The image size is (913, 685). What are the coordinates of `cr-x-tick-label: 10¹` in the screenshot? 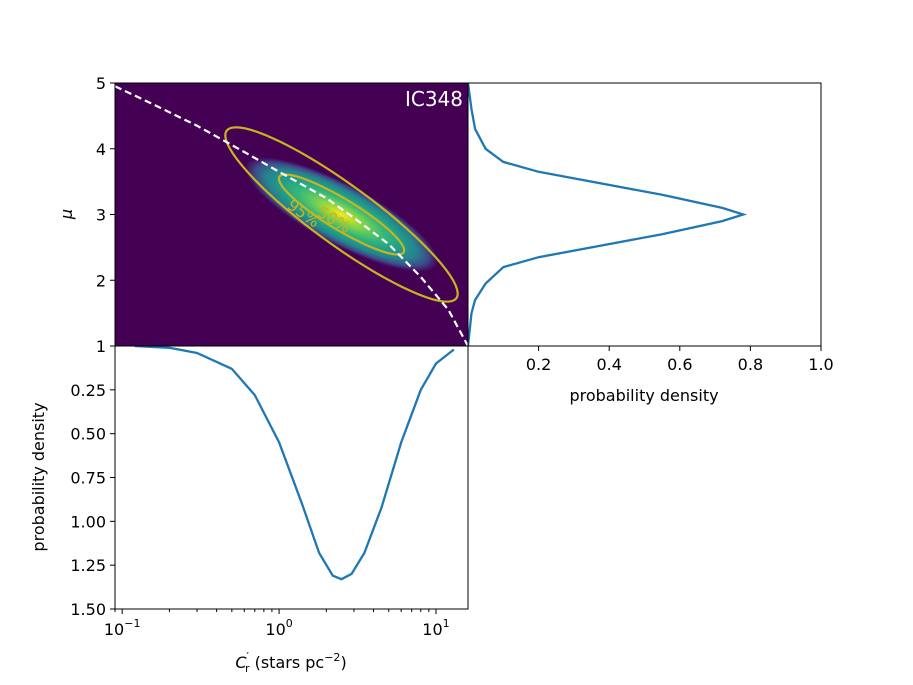 It's located at (435, 628).